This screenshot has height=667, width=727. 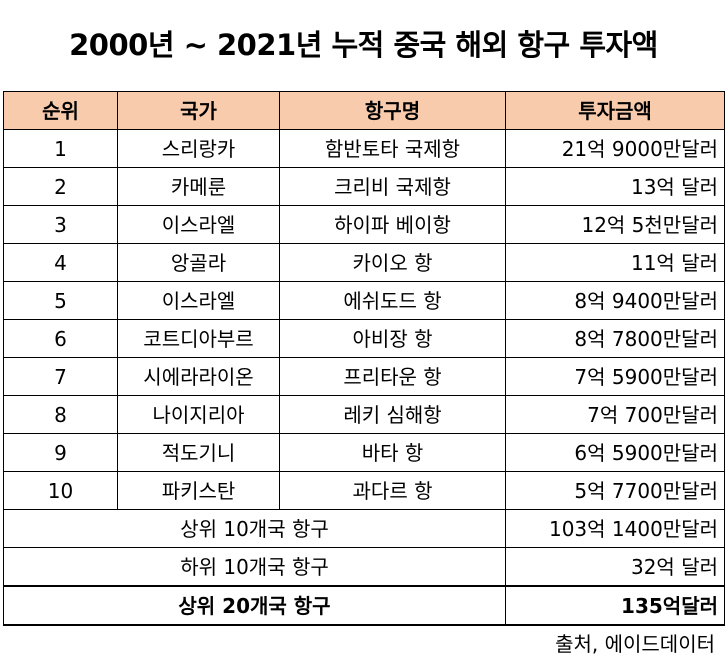 What do you see at coordinates (60, 186) in the screenshot?
I see `rank-cell: 2` at bounding box center [60, 186].